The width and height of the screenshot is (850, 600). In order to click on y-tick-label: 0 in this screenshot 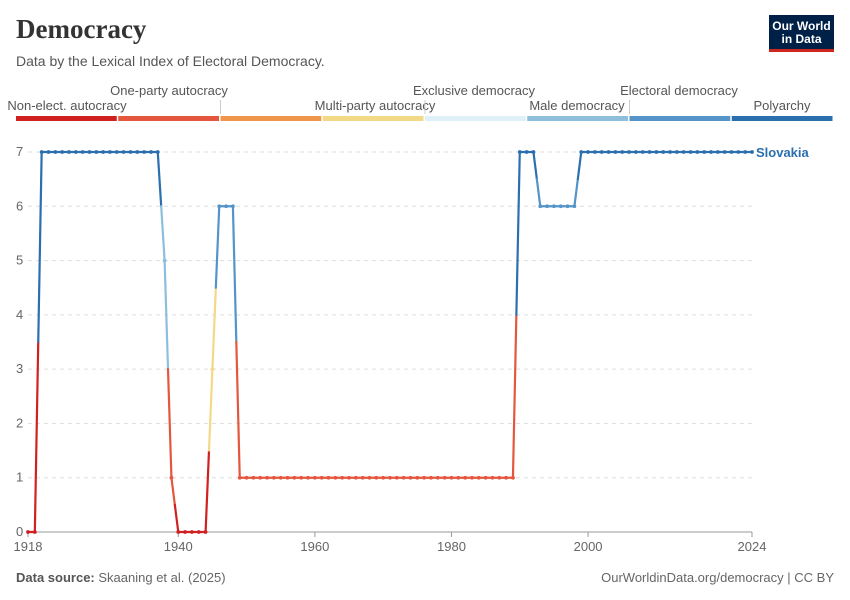, I will do `click(19, 531)`.